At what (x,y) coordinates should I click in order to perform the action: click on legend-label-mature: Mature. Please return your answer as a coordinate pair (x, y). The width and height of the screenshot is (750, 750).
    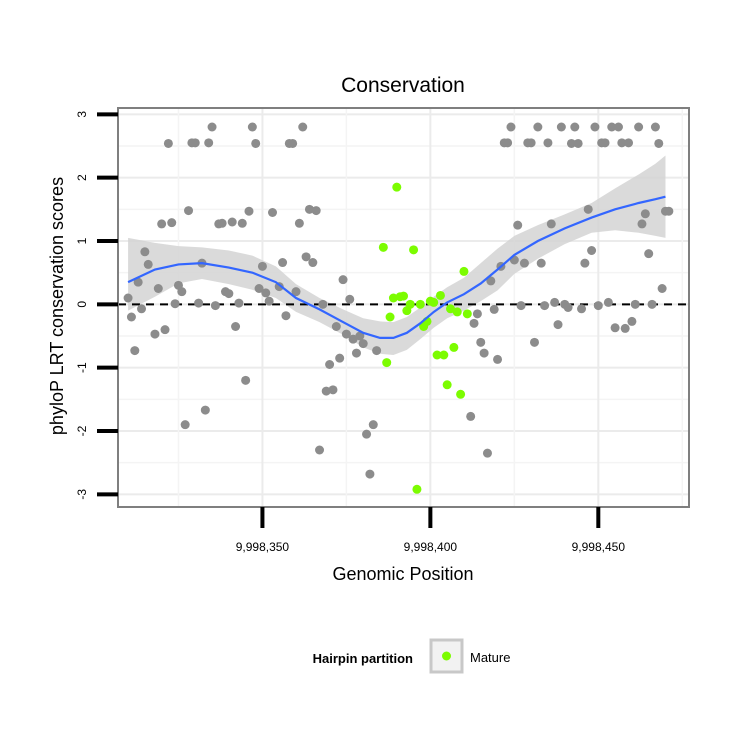
    Looking at the image, I should click on (490, 657).